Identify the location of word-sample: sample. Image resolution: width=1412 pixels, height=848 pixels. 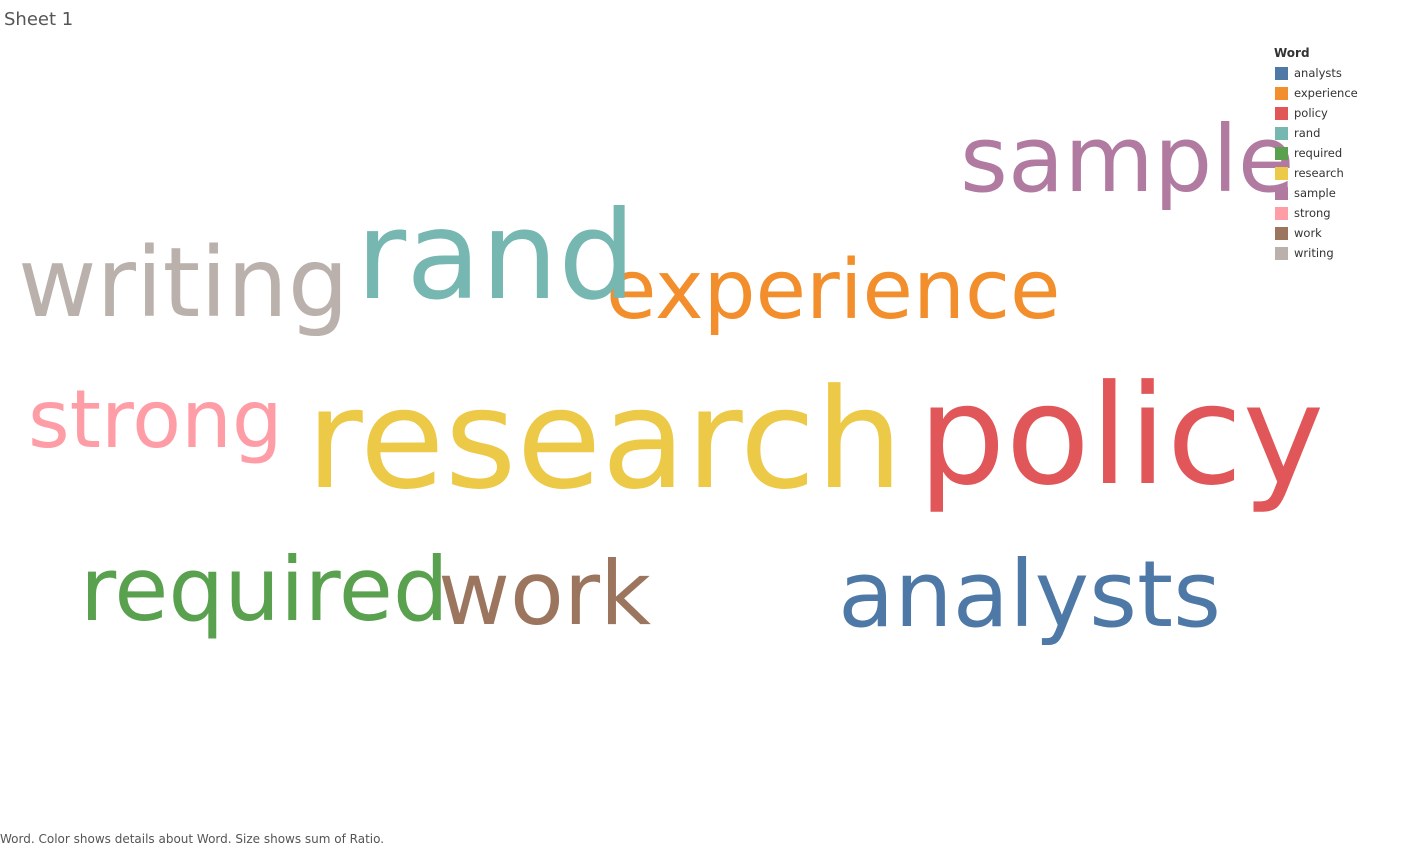
(1127, 159).